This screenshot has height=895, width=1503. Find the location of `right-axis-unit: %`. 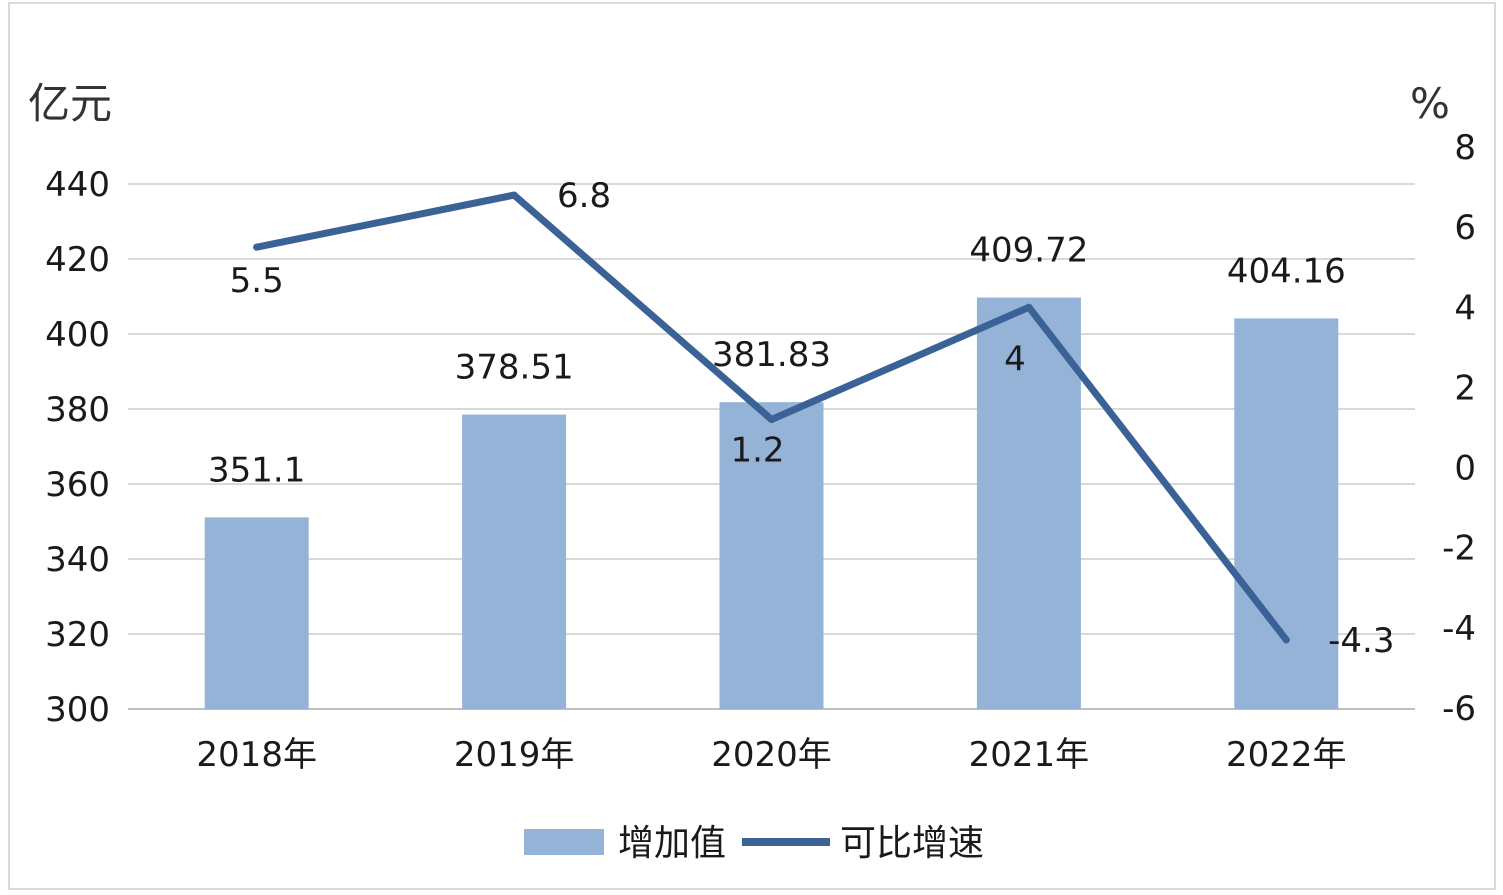

right-axis-unit: % is located at coordinates (1430, 103).